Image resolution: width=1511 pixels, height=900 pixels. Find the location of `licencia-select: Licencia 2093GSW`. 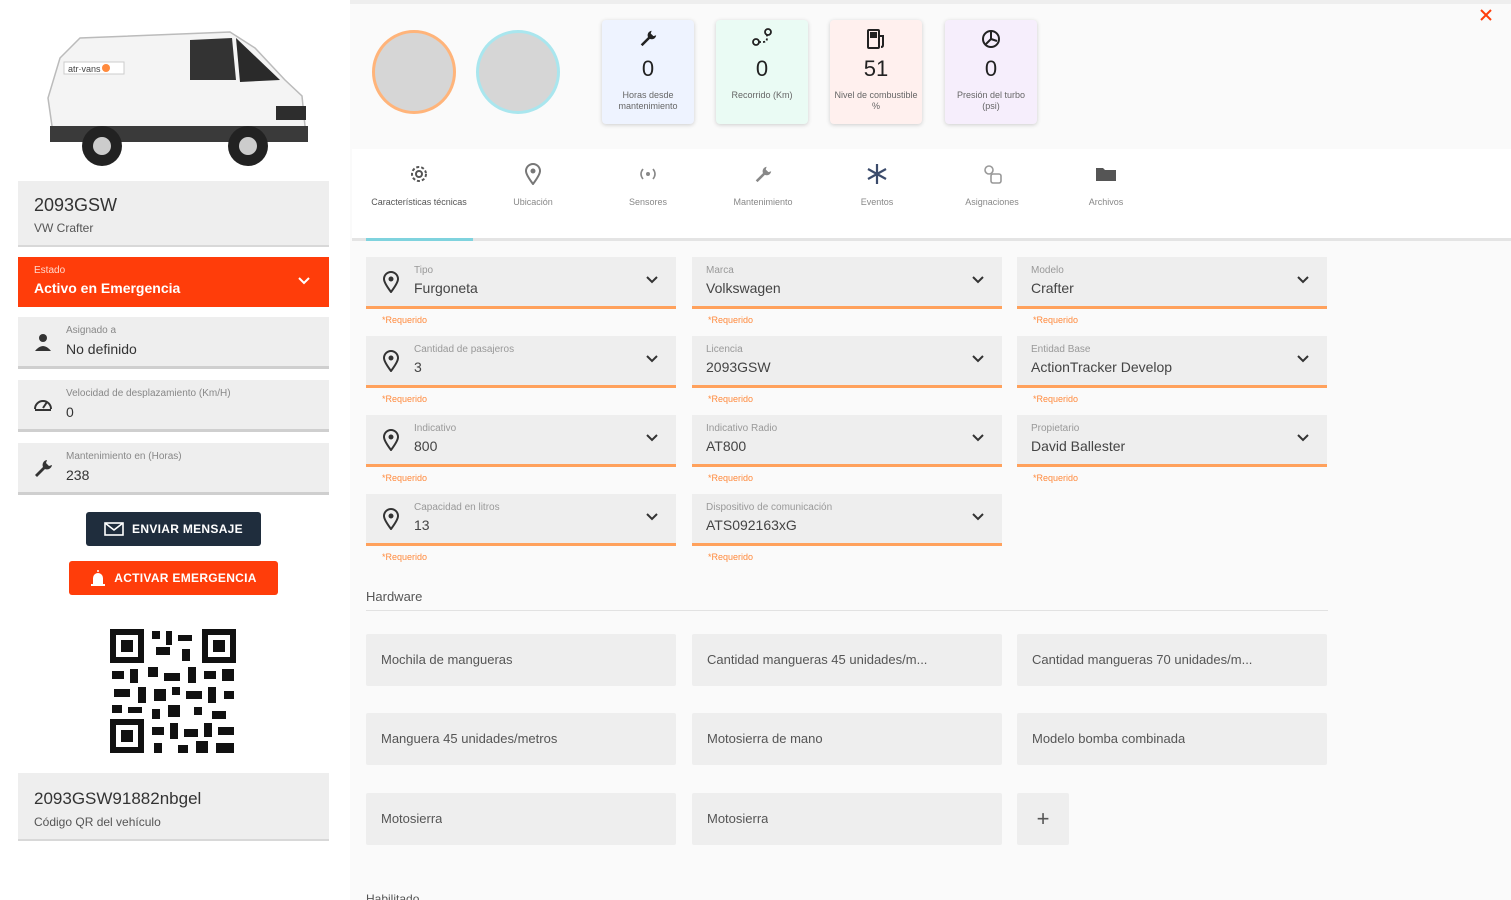

licencia-select: Licencia 2093GSW is located at coordinates (847, 362).